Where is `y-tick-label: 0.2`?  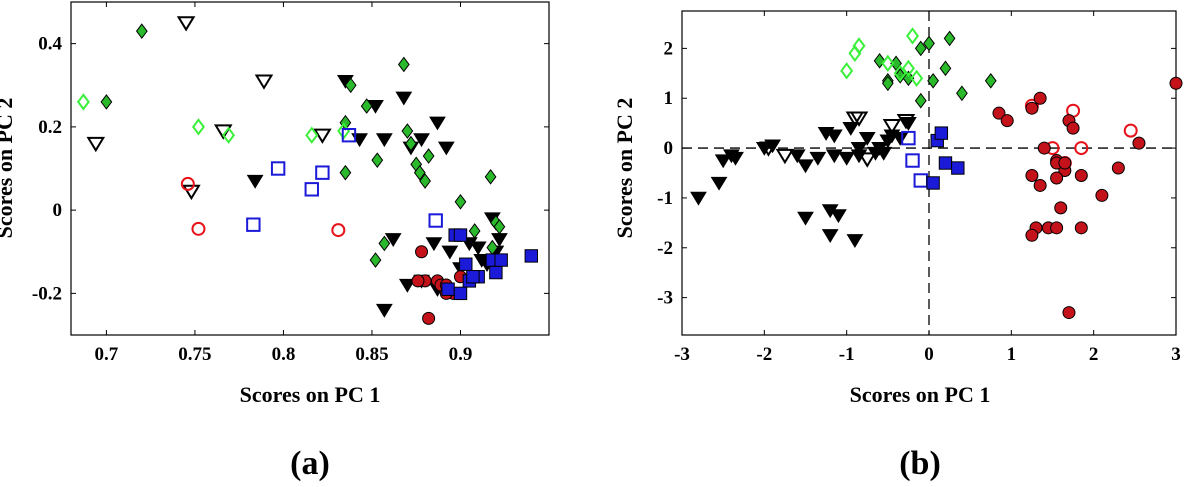 y-tick-label: 0.2 is located at coordinates (50, 127).